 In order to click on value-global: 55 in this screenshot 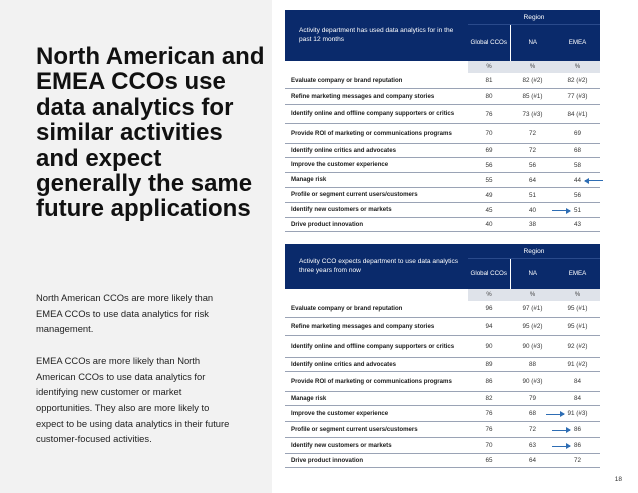, I will do `click(489, 180)`.